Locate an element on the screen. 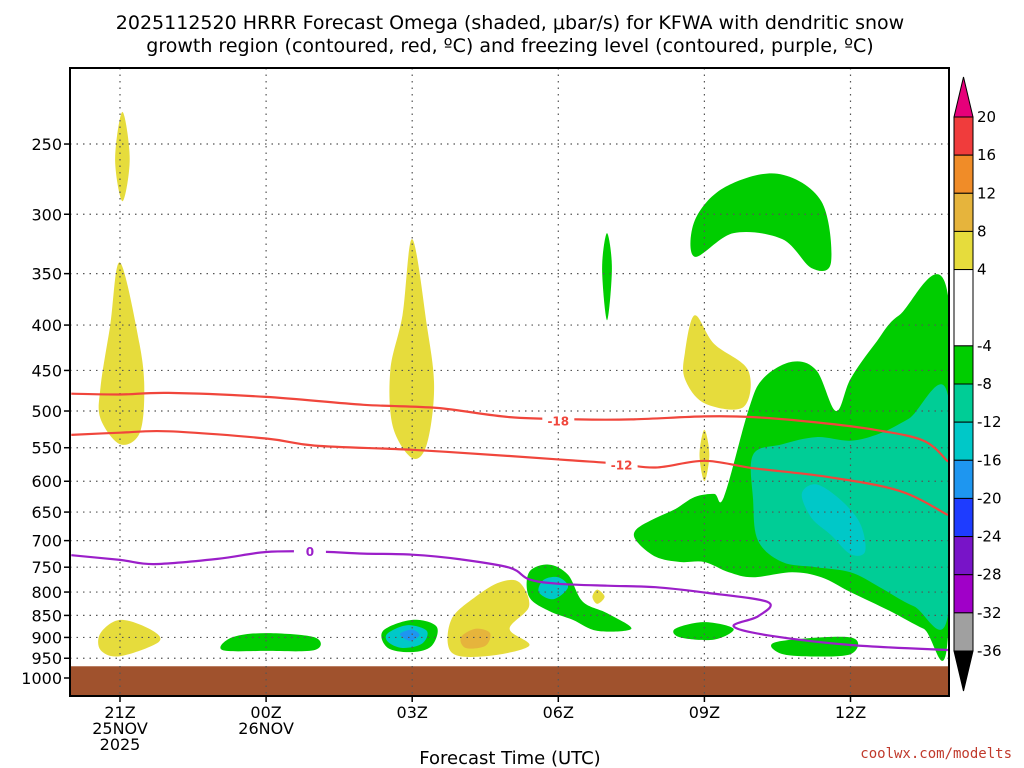 This screenshot has height=768, width=1024. y-tick-label: 400 is located at coordinates (46, 325).